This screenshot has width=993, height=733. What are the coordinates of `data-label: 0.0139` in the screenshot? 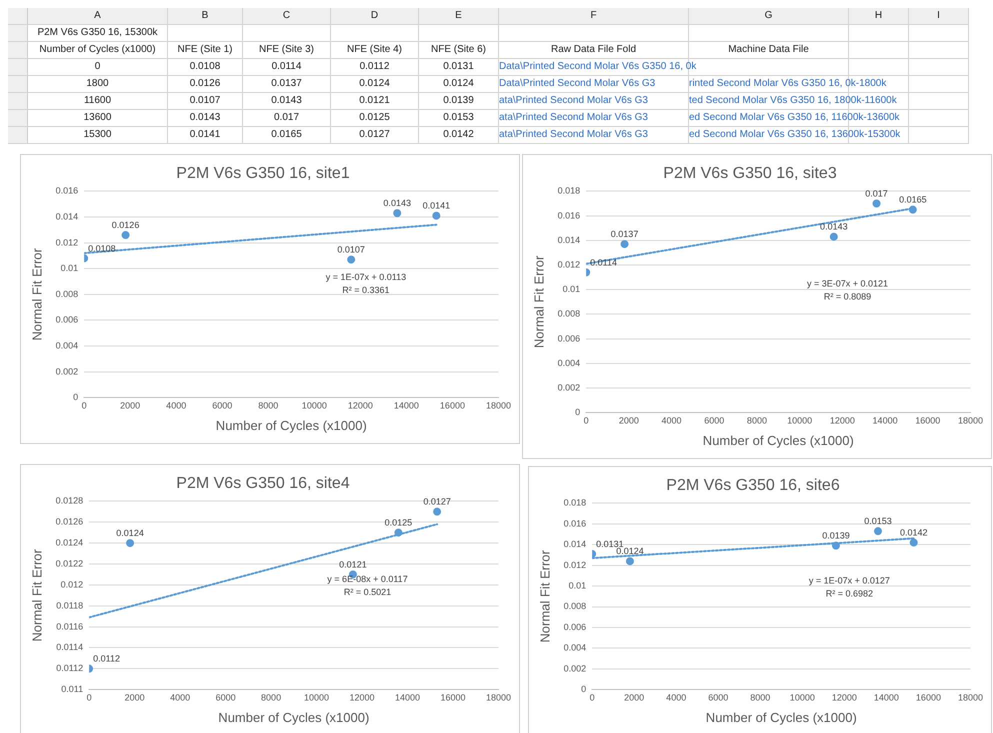 It's located at (836, 535).